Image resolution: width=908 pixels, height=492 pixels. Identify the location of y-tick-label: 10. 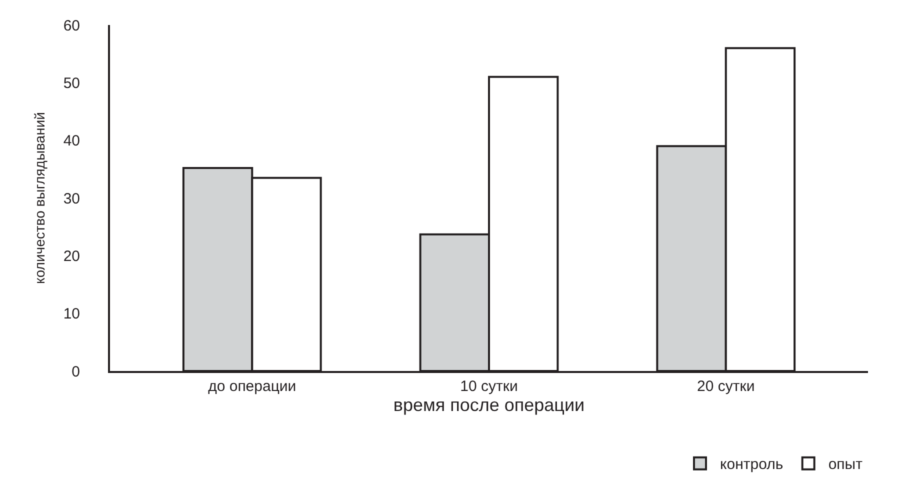
(71, 314).